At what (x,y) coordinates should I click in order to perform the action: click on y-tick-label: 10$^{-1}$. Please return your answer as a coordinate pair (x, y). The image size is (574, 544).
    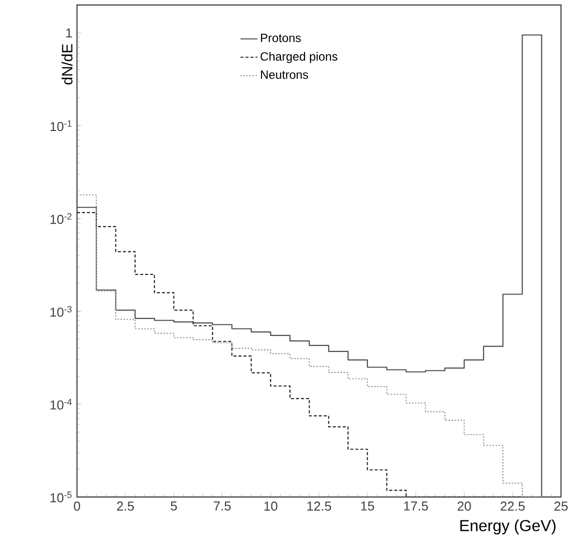
    Looking at the image, I should click on (61, 126).